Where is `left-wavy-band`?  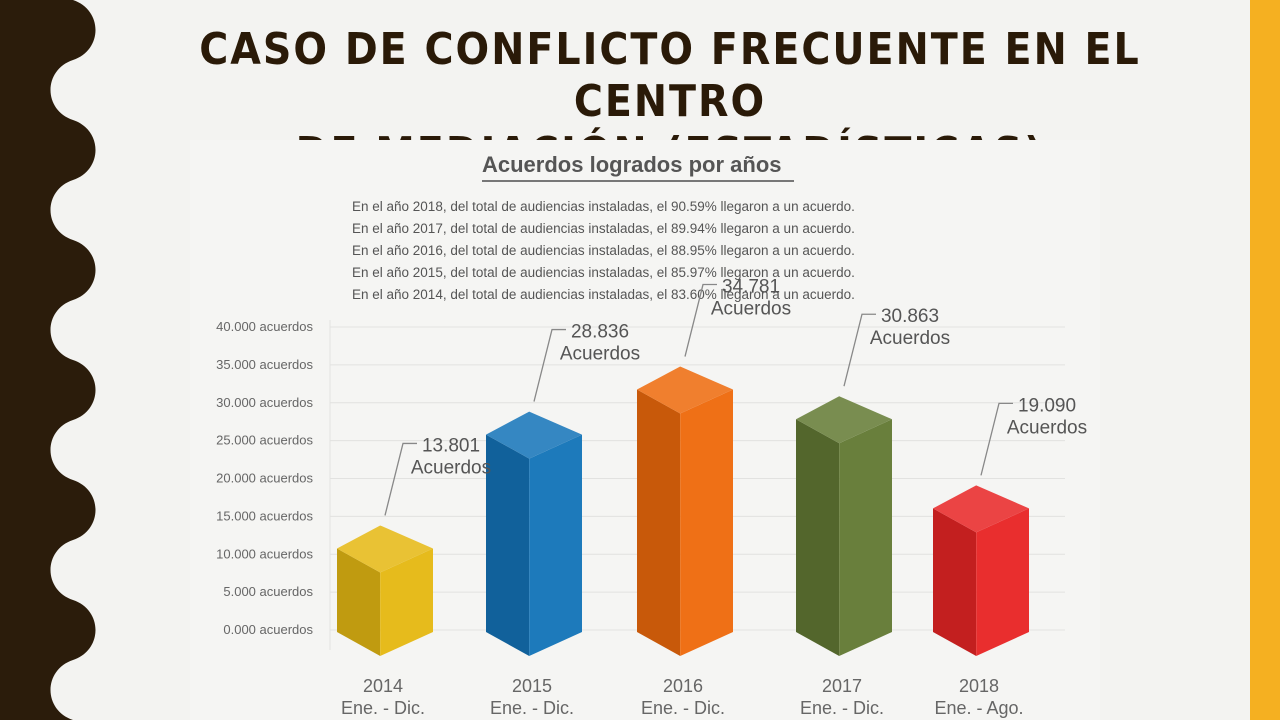
left-wavy-band is located at coordinates (48, 360).